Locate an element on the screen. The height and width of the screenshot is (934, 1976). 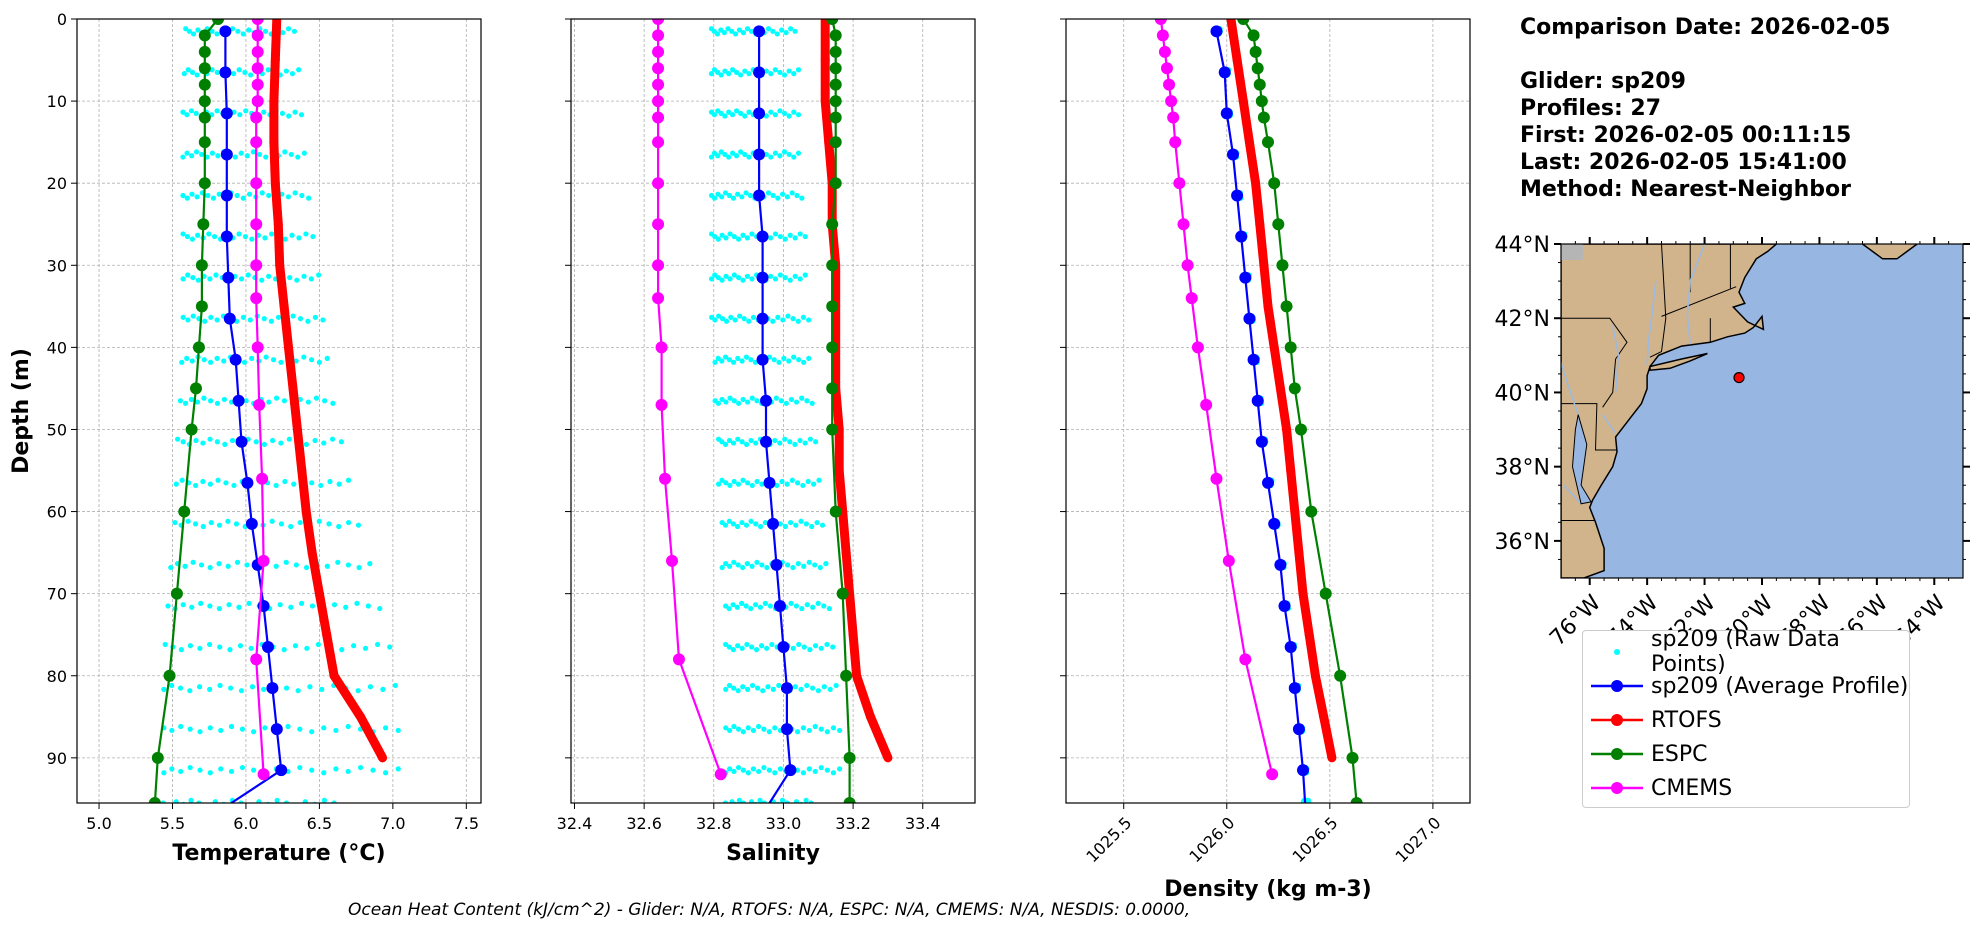
x-axis-label: Temperature (°C) is located at coordinates (278, 853).